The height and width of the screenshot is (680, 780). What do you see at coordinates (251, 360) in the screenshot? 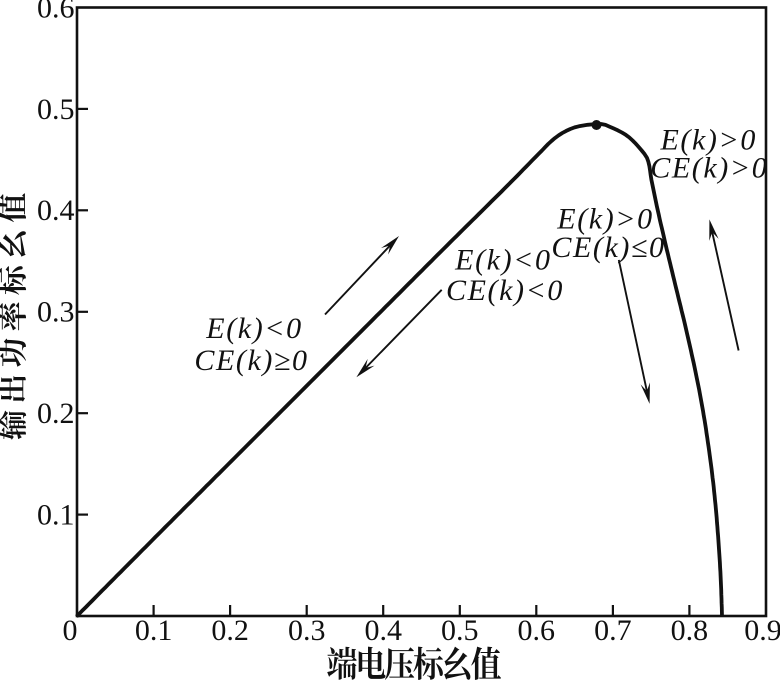
I see `svg-text: CE(k)≥0` at bounding box center [251, 360].